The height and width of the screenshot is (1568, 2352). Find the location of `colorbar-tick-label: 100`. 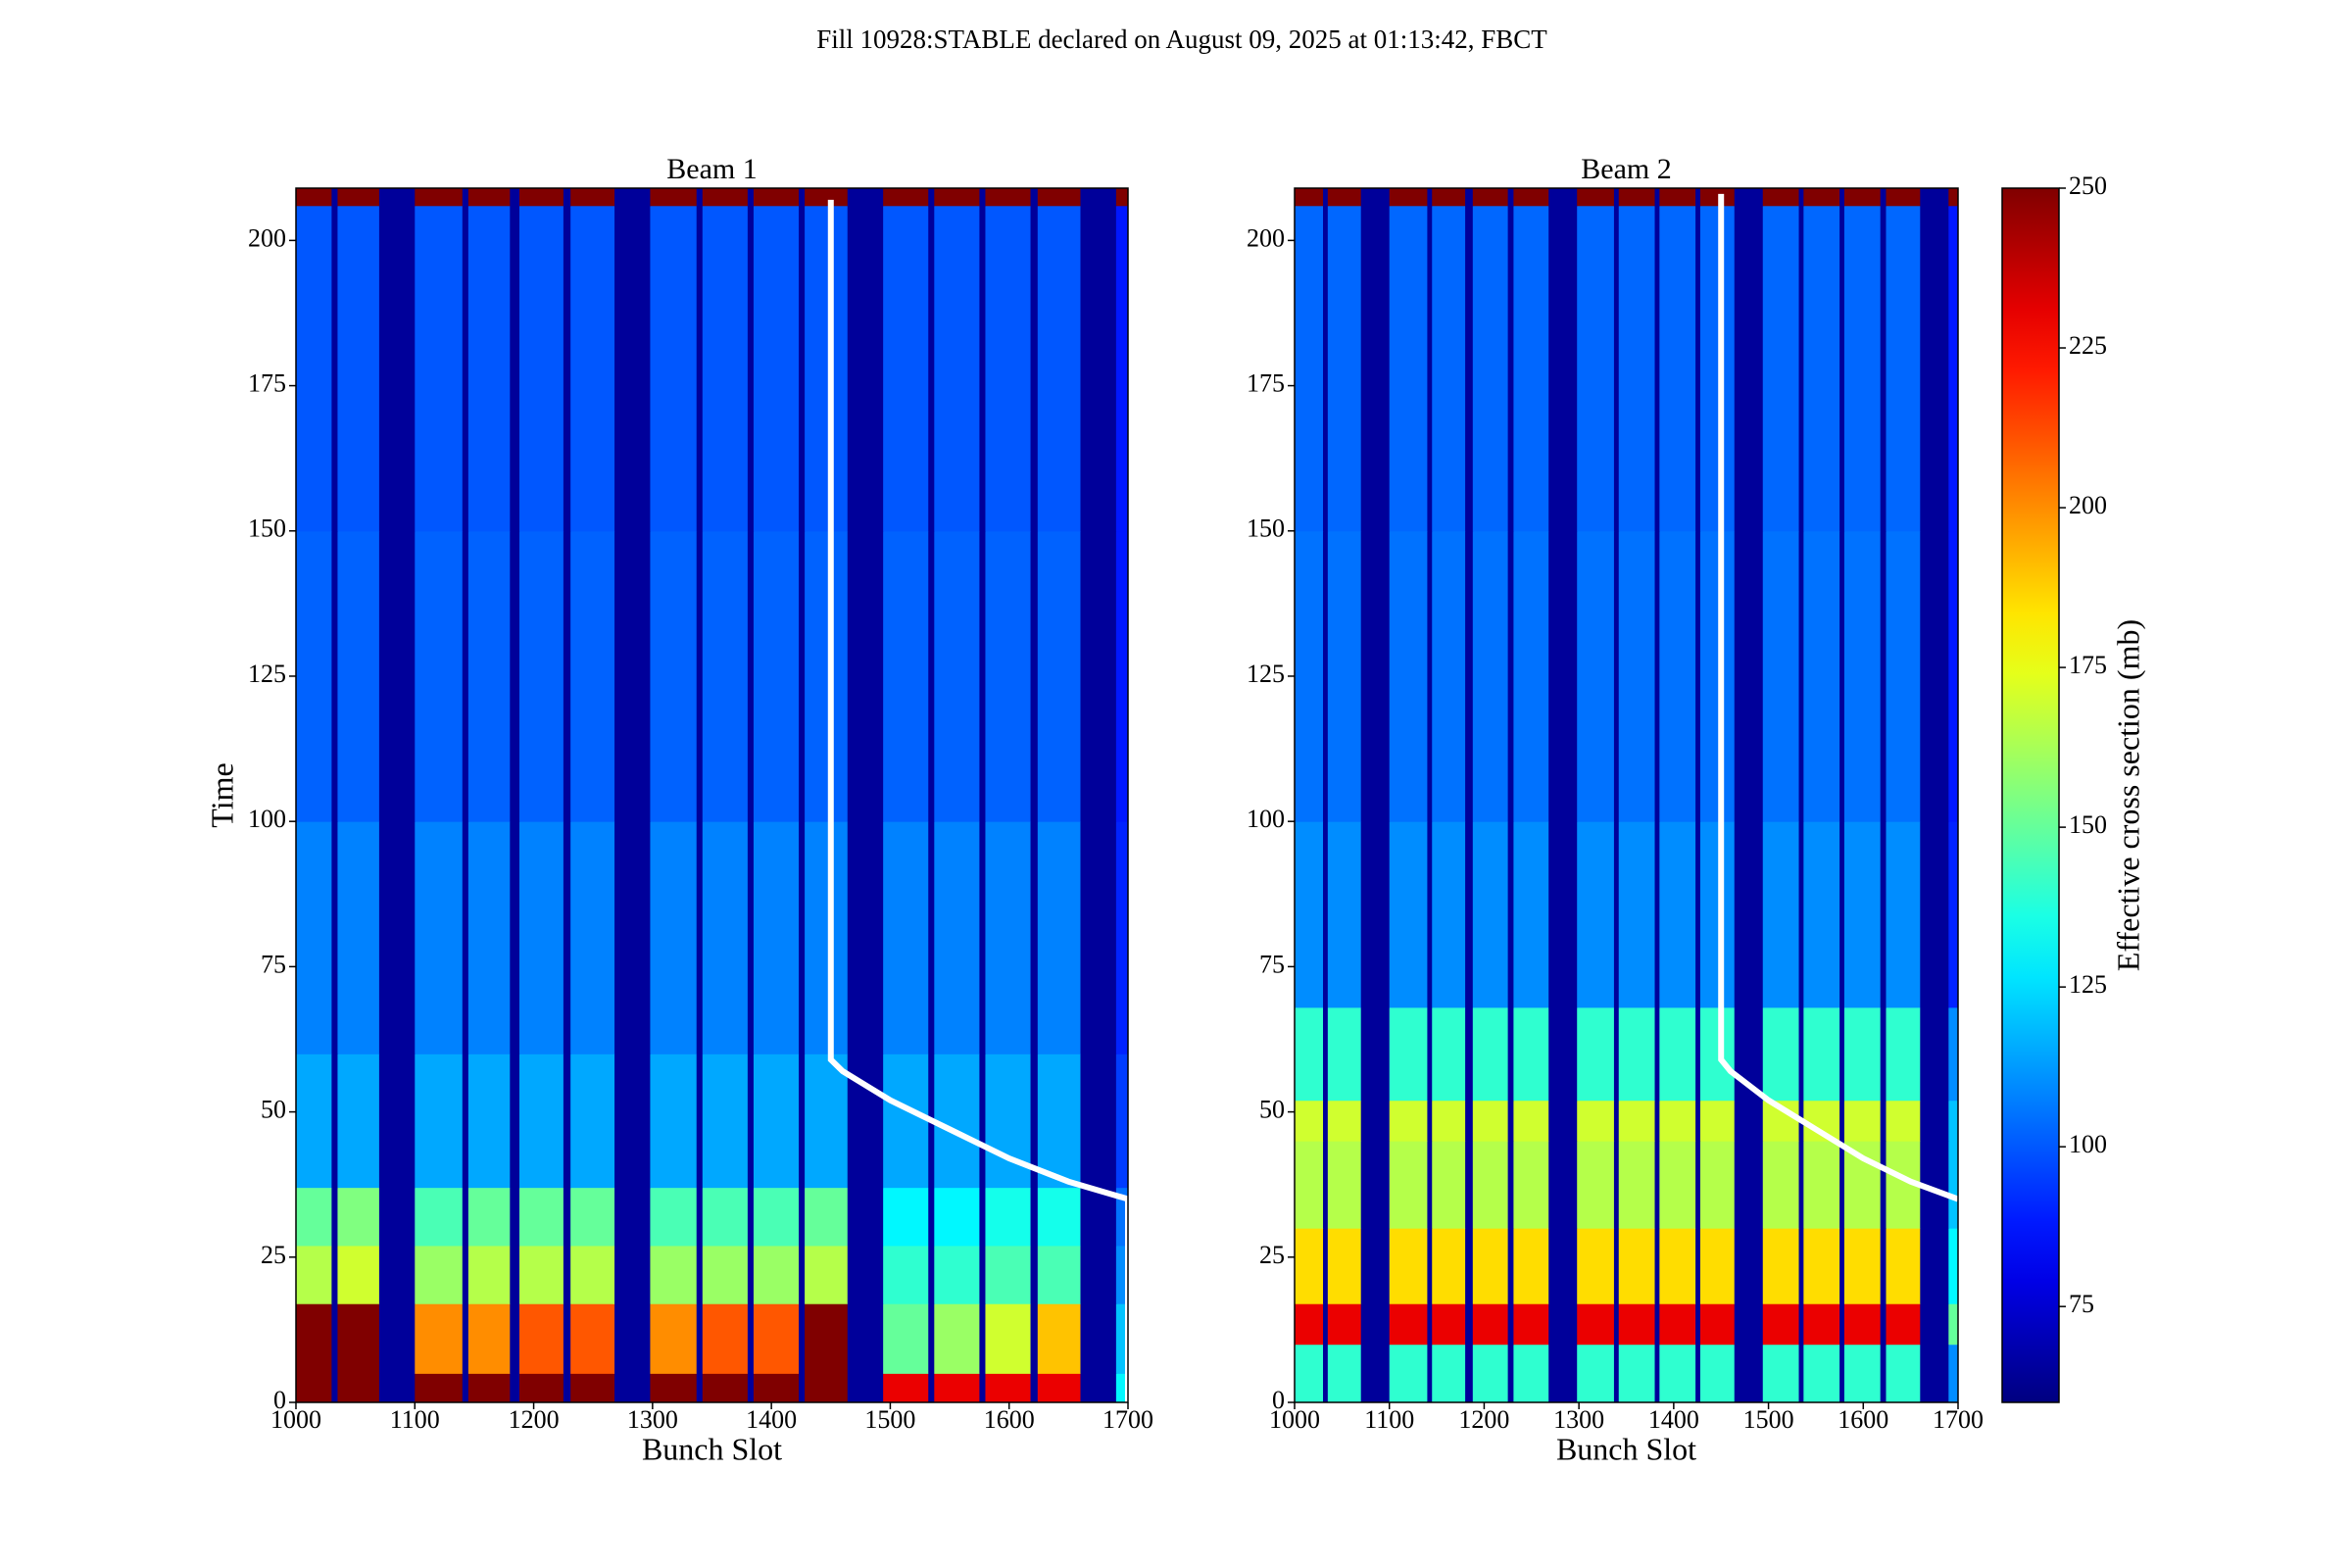

colorbar-tick-label: 100 is located at coordinates (2088, 1144).